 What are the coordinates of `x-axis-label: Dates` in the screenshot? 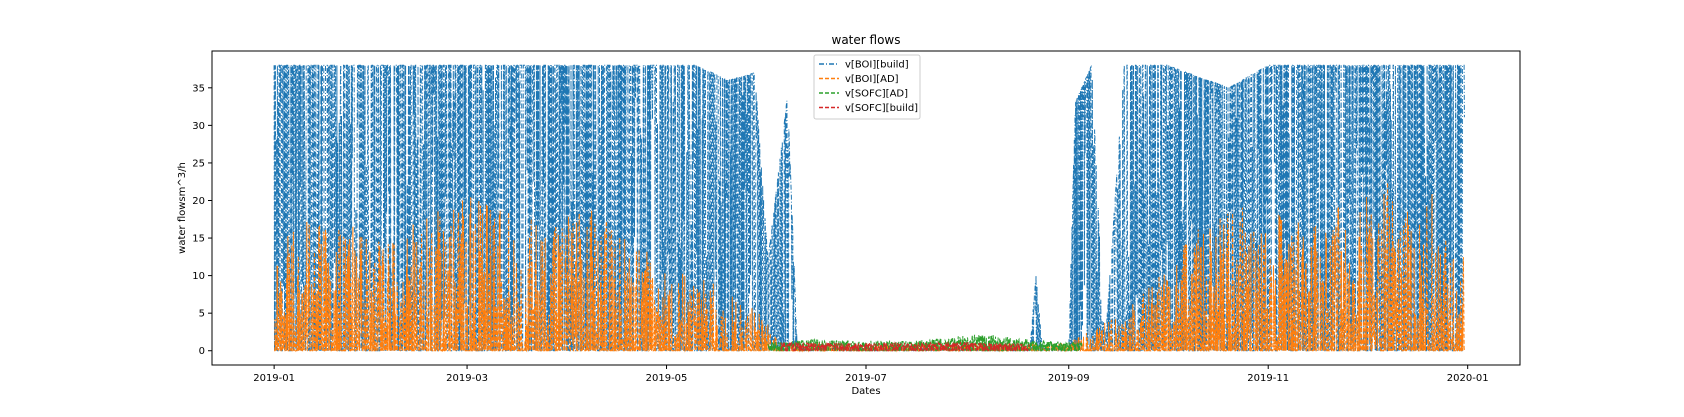 It's located at (865, 391).